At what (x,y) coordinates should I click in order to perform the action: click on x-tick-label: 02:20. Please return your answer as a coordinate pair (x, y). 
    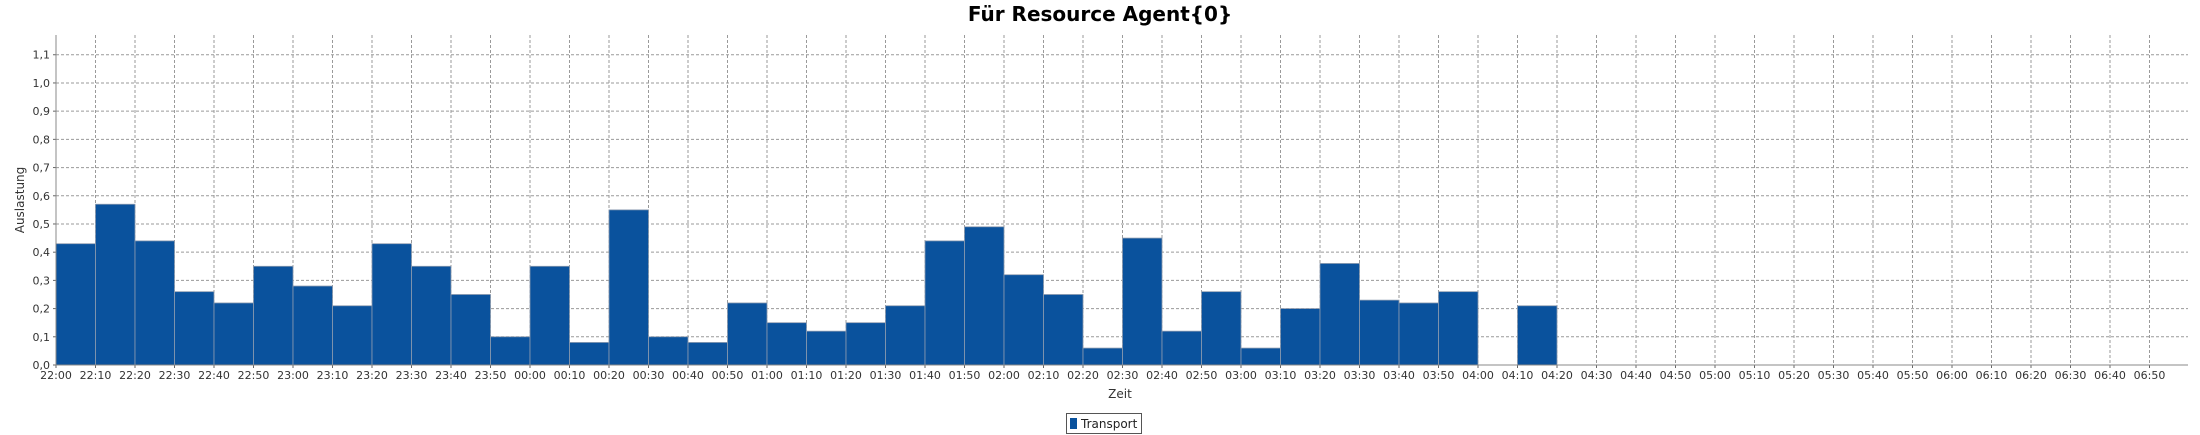
    Looking at the image, I should click on (1083, 375).